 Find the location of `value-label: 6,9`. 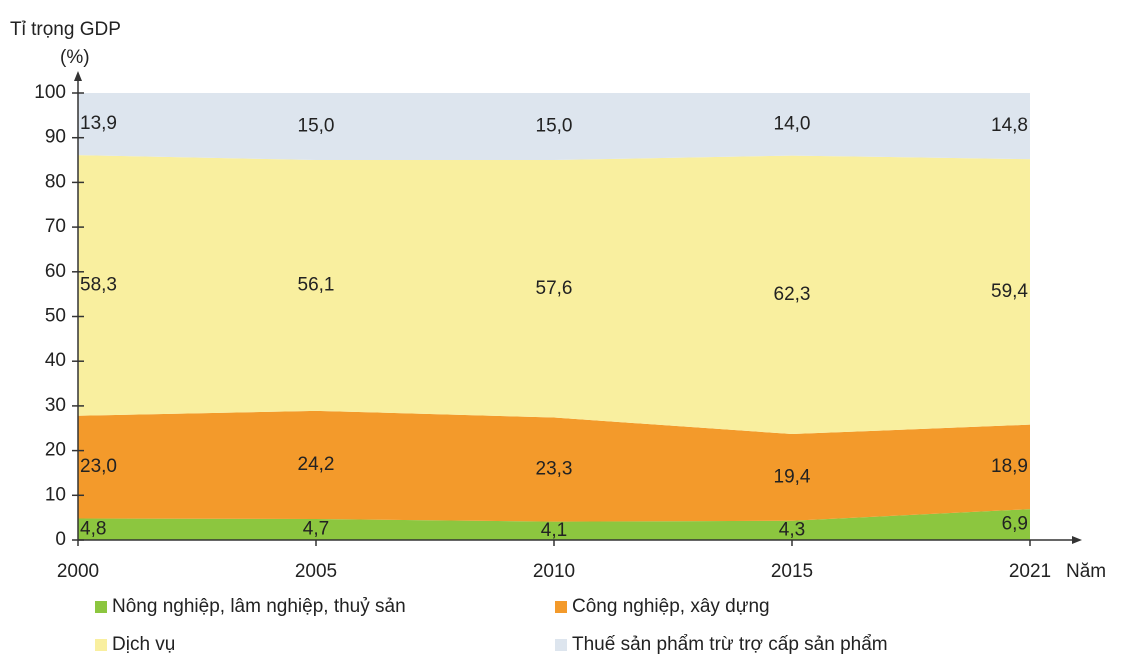

value-label: 6,9 is located at coordinates (1015, 524).